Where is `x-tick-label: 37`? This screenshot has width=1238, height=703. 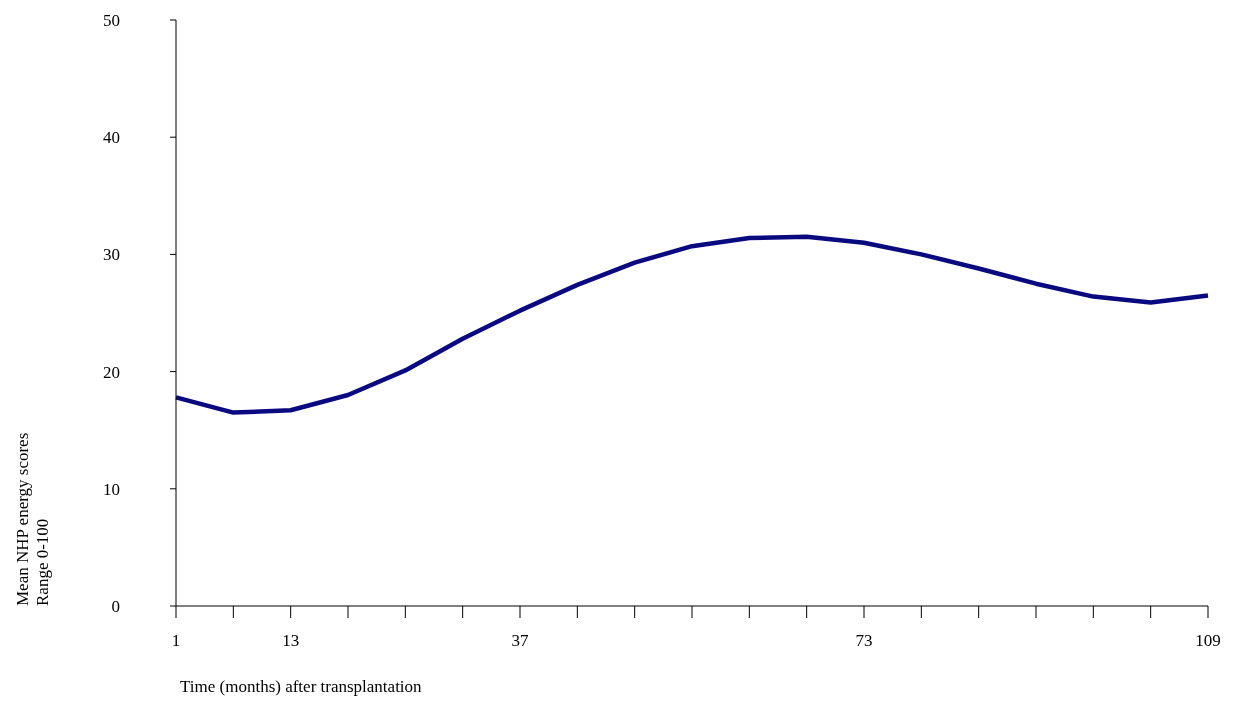 x-tick-label: 37 is located at coordinates (520, 641).